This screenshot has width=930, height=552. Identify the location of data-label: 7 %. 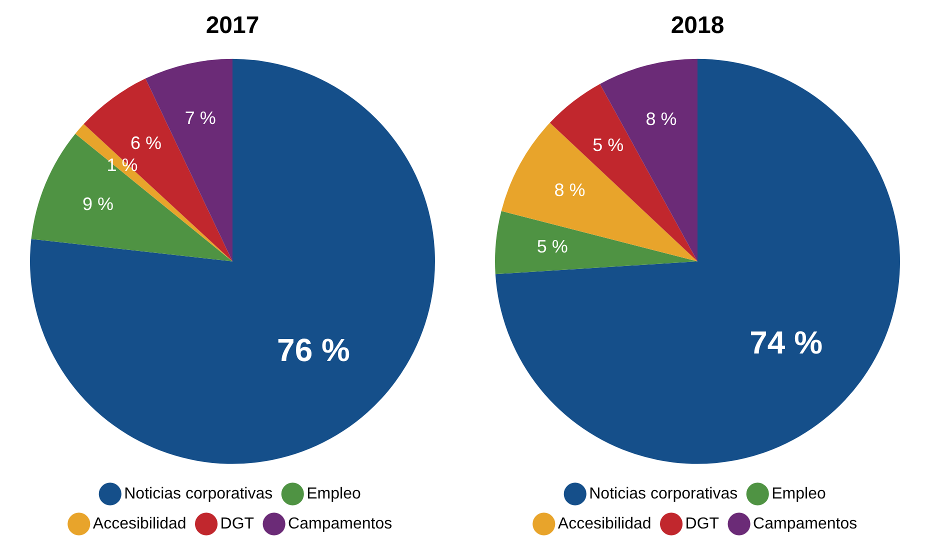
(200, 118).